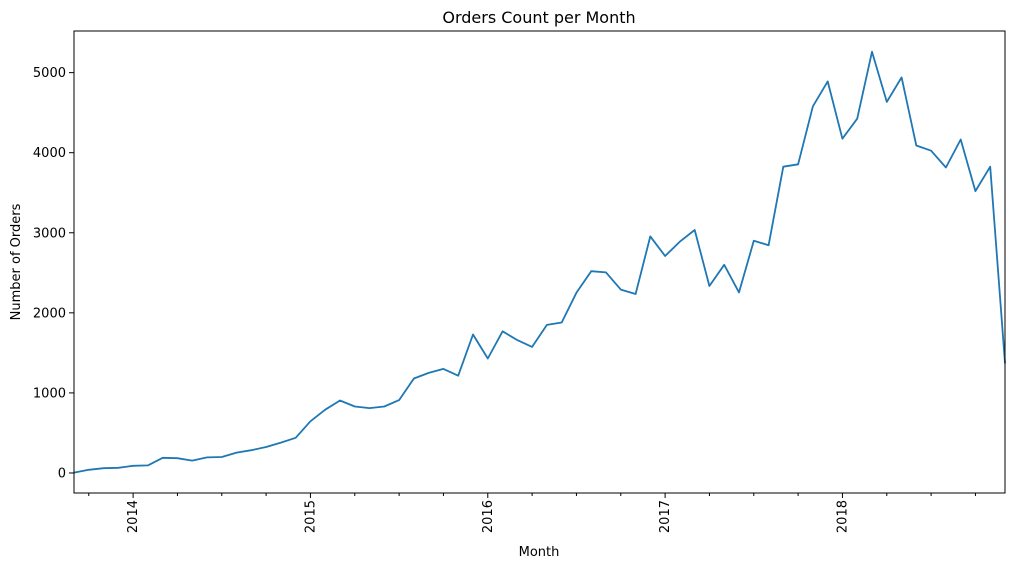  I want to click on y-axis-label: Number of Orders, so click(16, 261).